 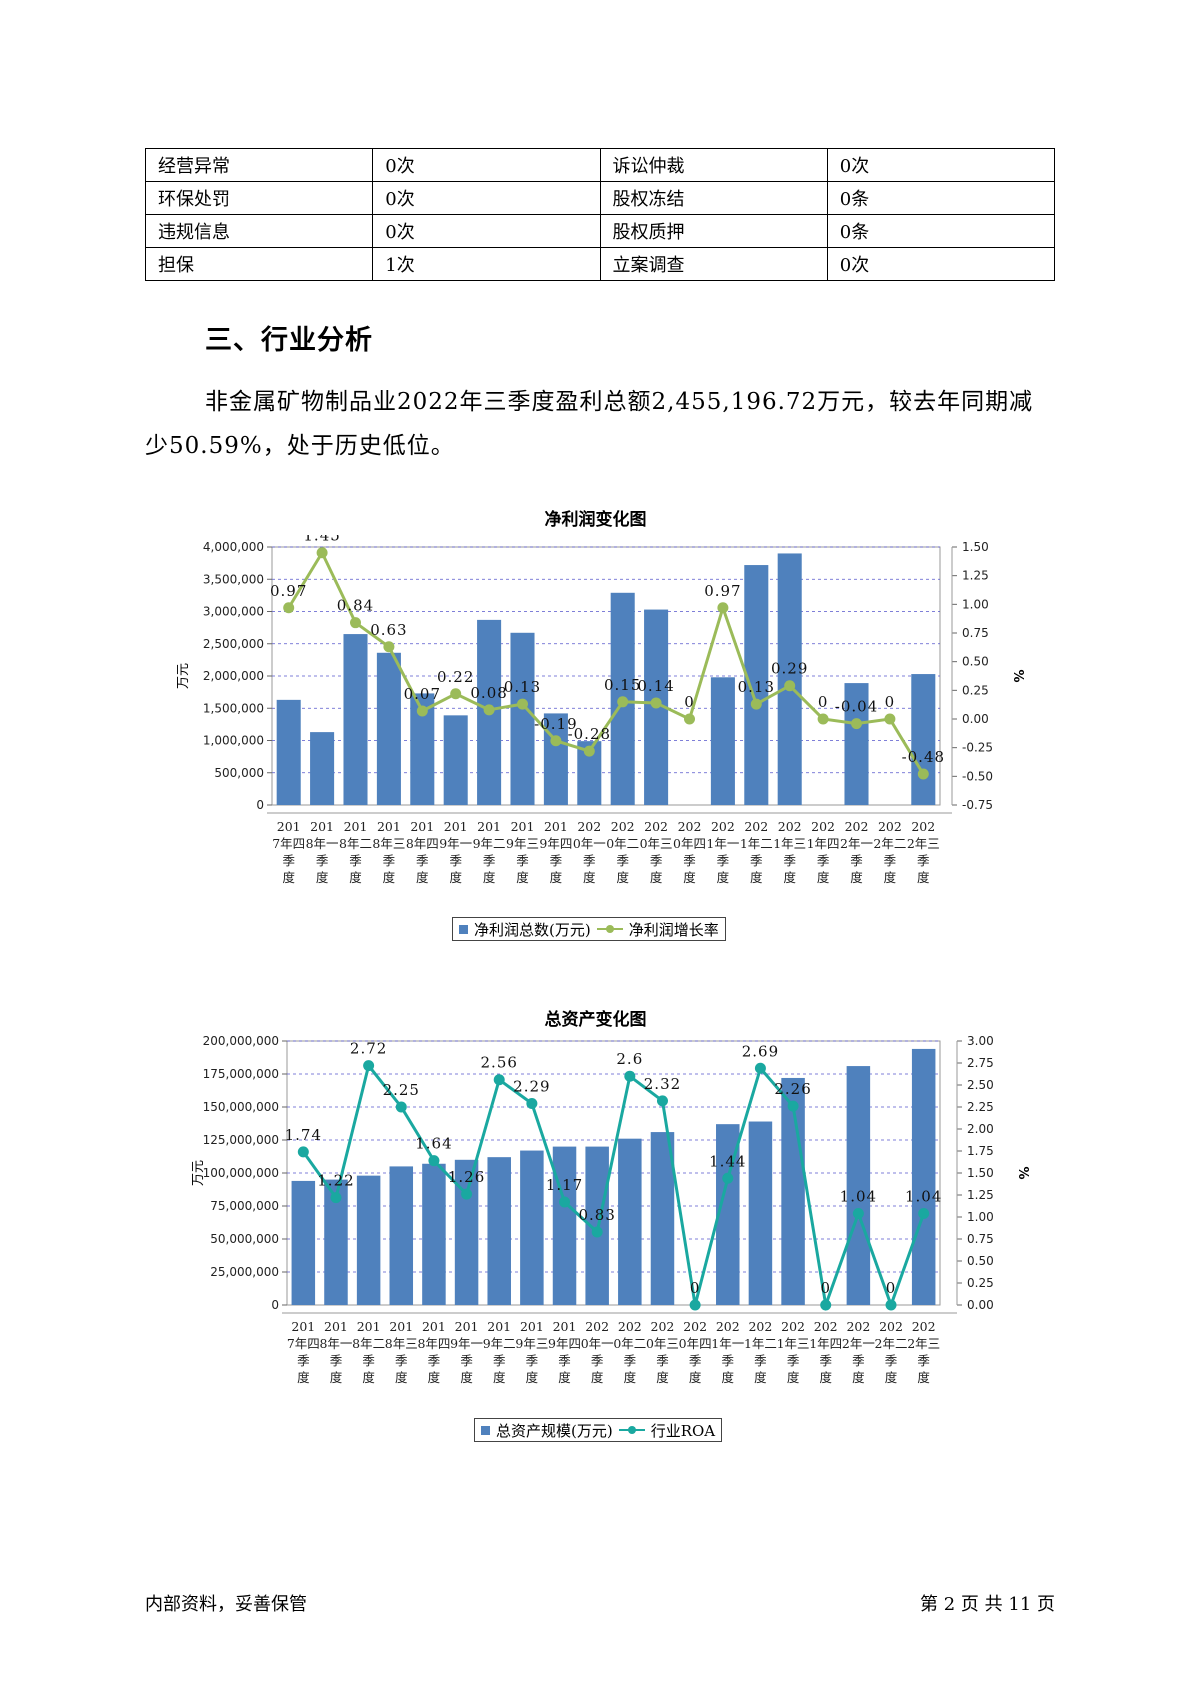 I want to click on data-label: 2.25, so click(x=401, y=1090).